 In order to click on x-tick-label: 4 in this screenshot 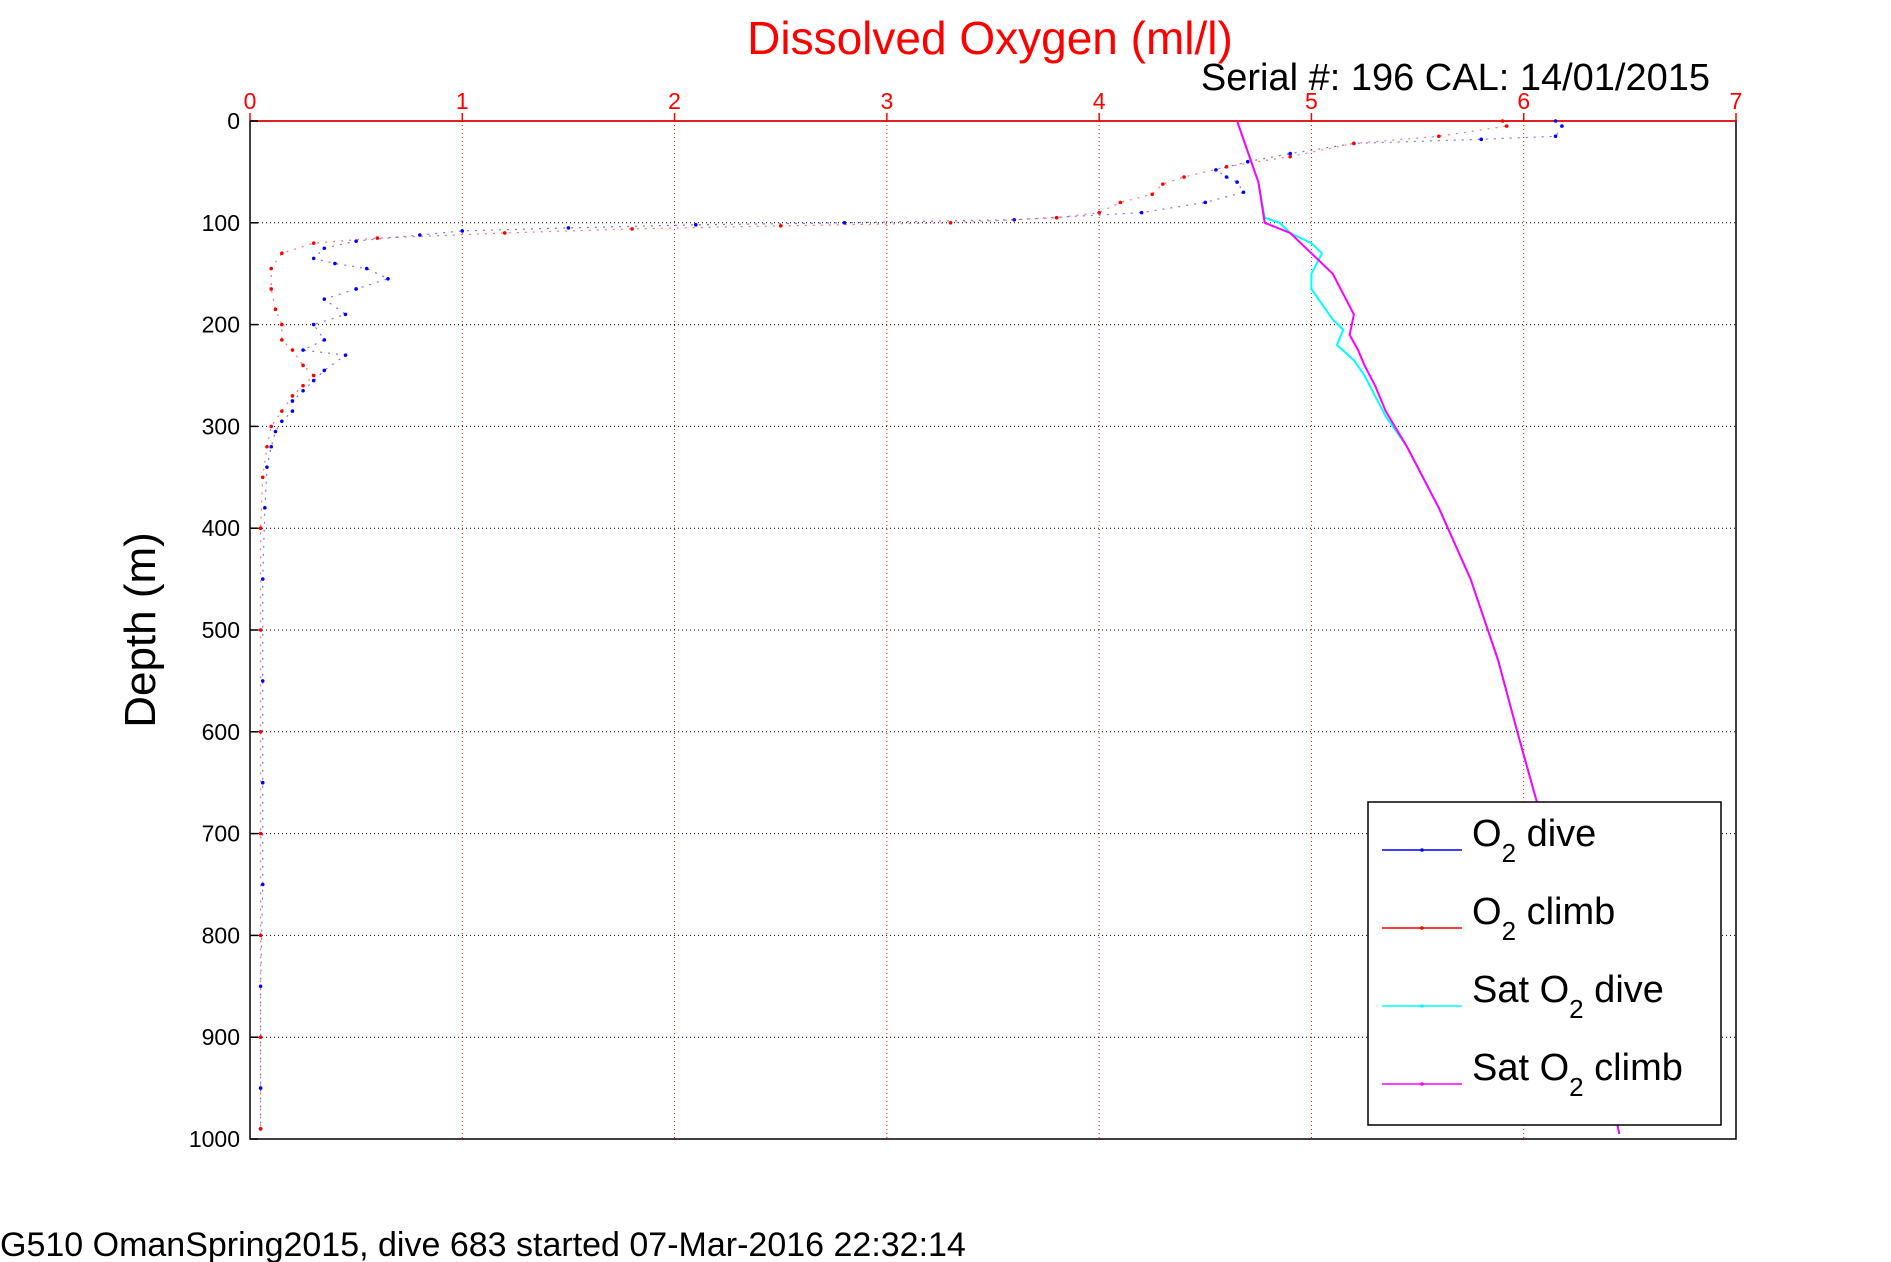, I will do `click(1099, 101)`.